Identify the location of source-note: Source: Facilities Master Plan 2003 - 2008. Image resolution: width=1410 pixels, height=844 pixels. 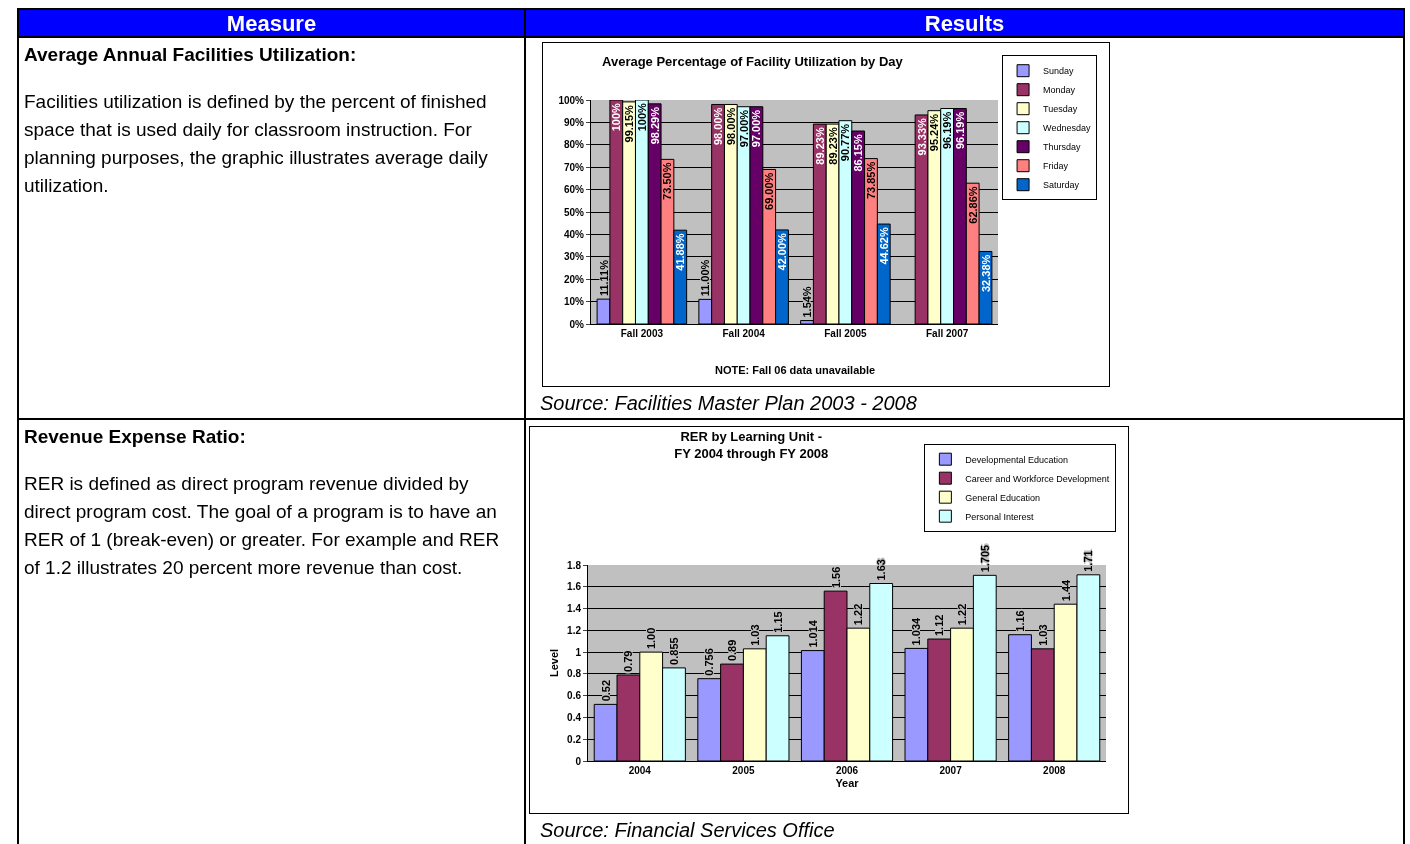
(728, 403).